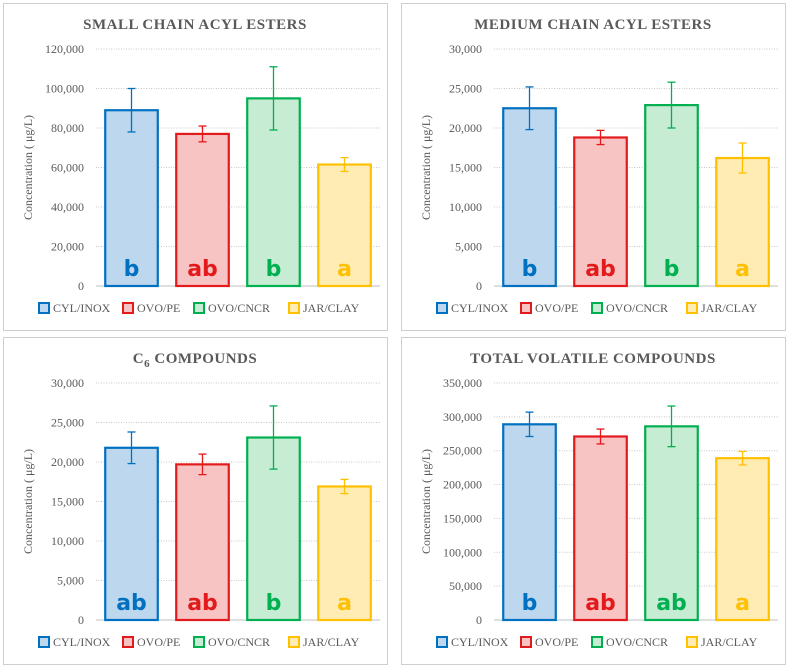 Image resolution: width=790 pixels, height=668 pixels. I want to click on y-tick-label: 50,000, so click(465, 586).